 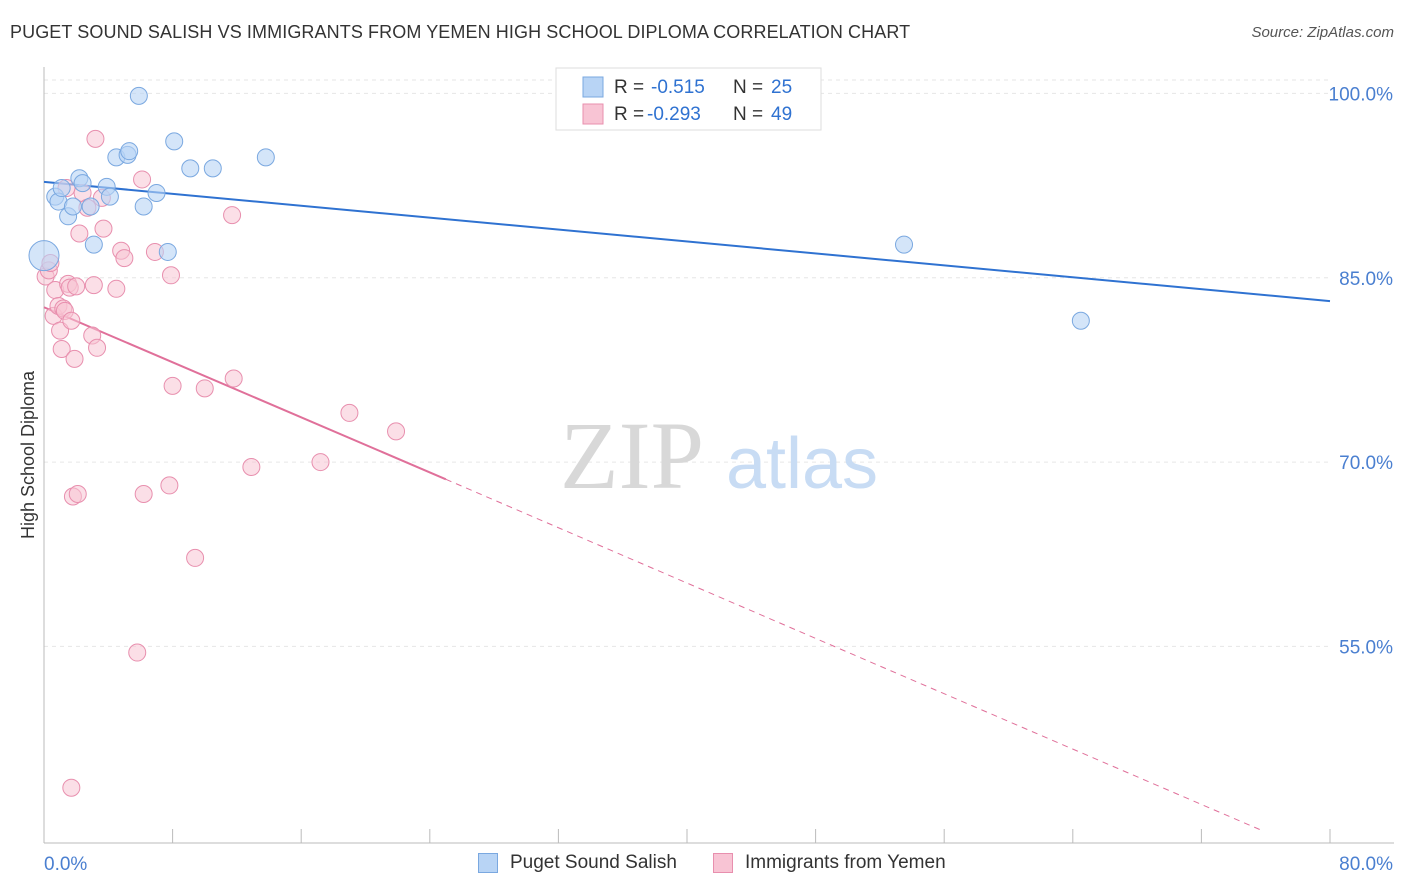 What do you see at coordinates (678, 87) in the screenshot?
I see `legend-r-value: -0.515` at bounding box center [678, 87].